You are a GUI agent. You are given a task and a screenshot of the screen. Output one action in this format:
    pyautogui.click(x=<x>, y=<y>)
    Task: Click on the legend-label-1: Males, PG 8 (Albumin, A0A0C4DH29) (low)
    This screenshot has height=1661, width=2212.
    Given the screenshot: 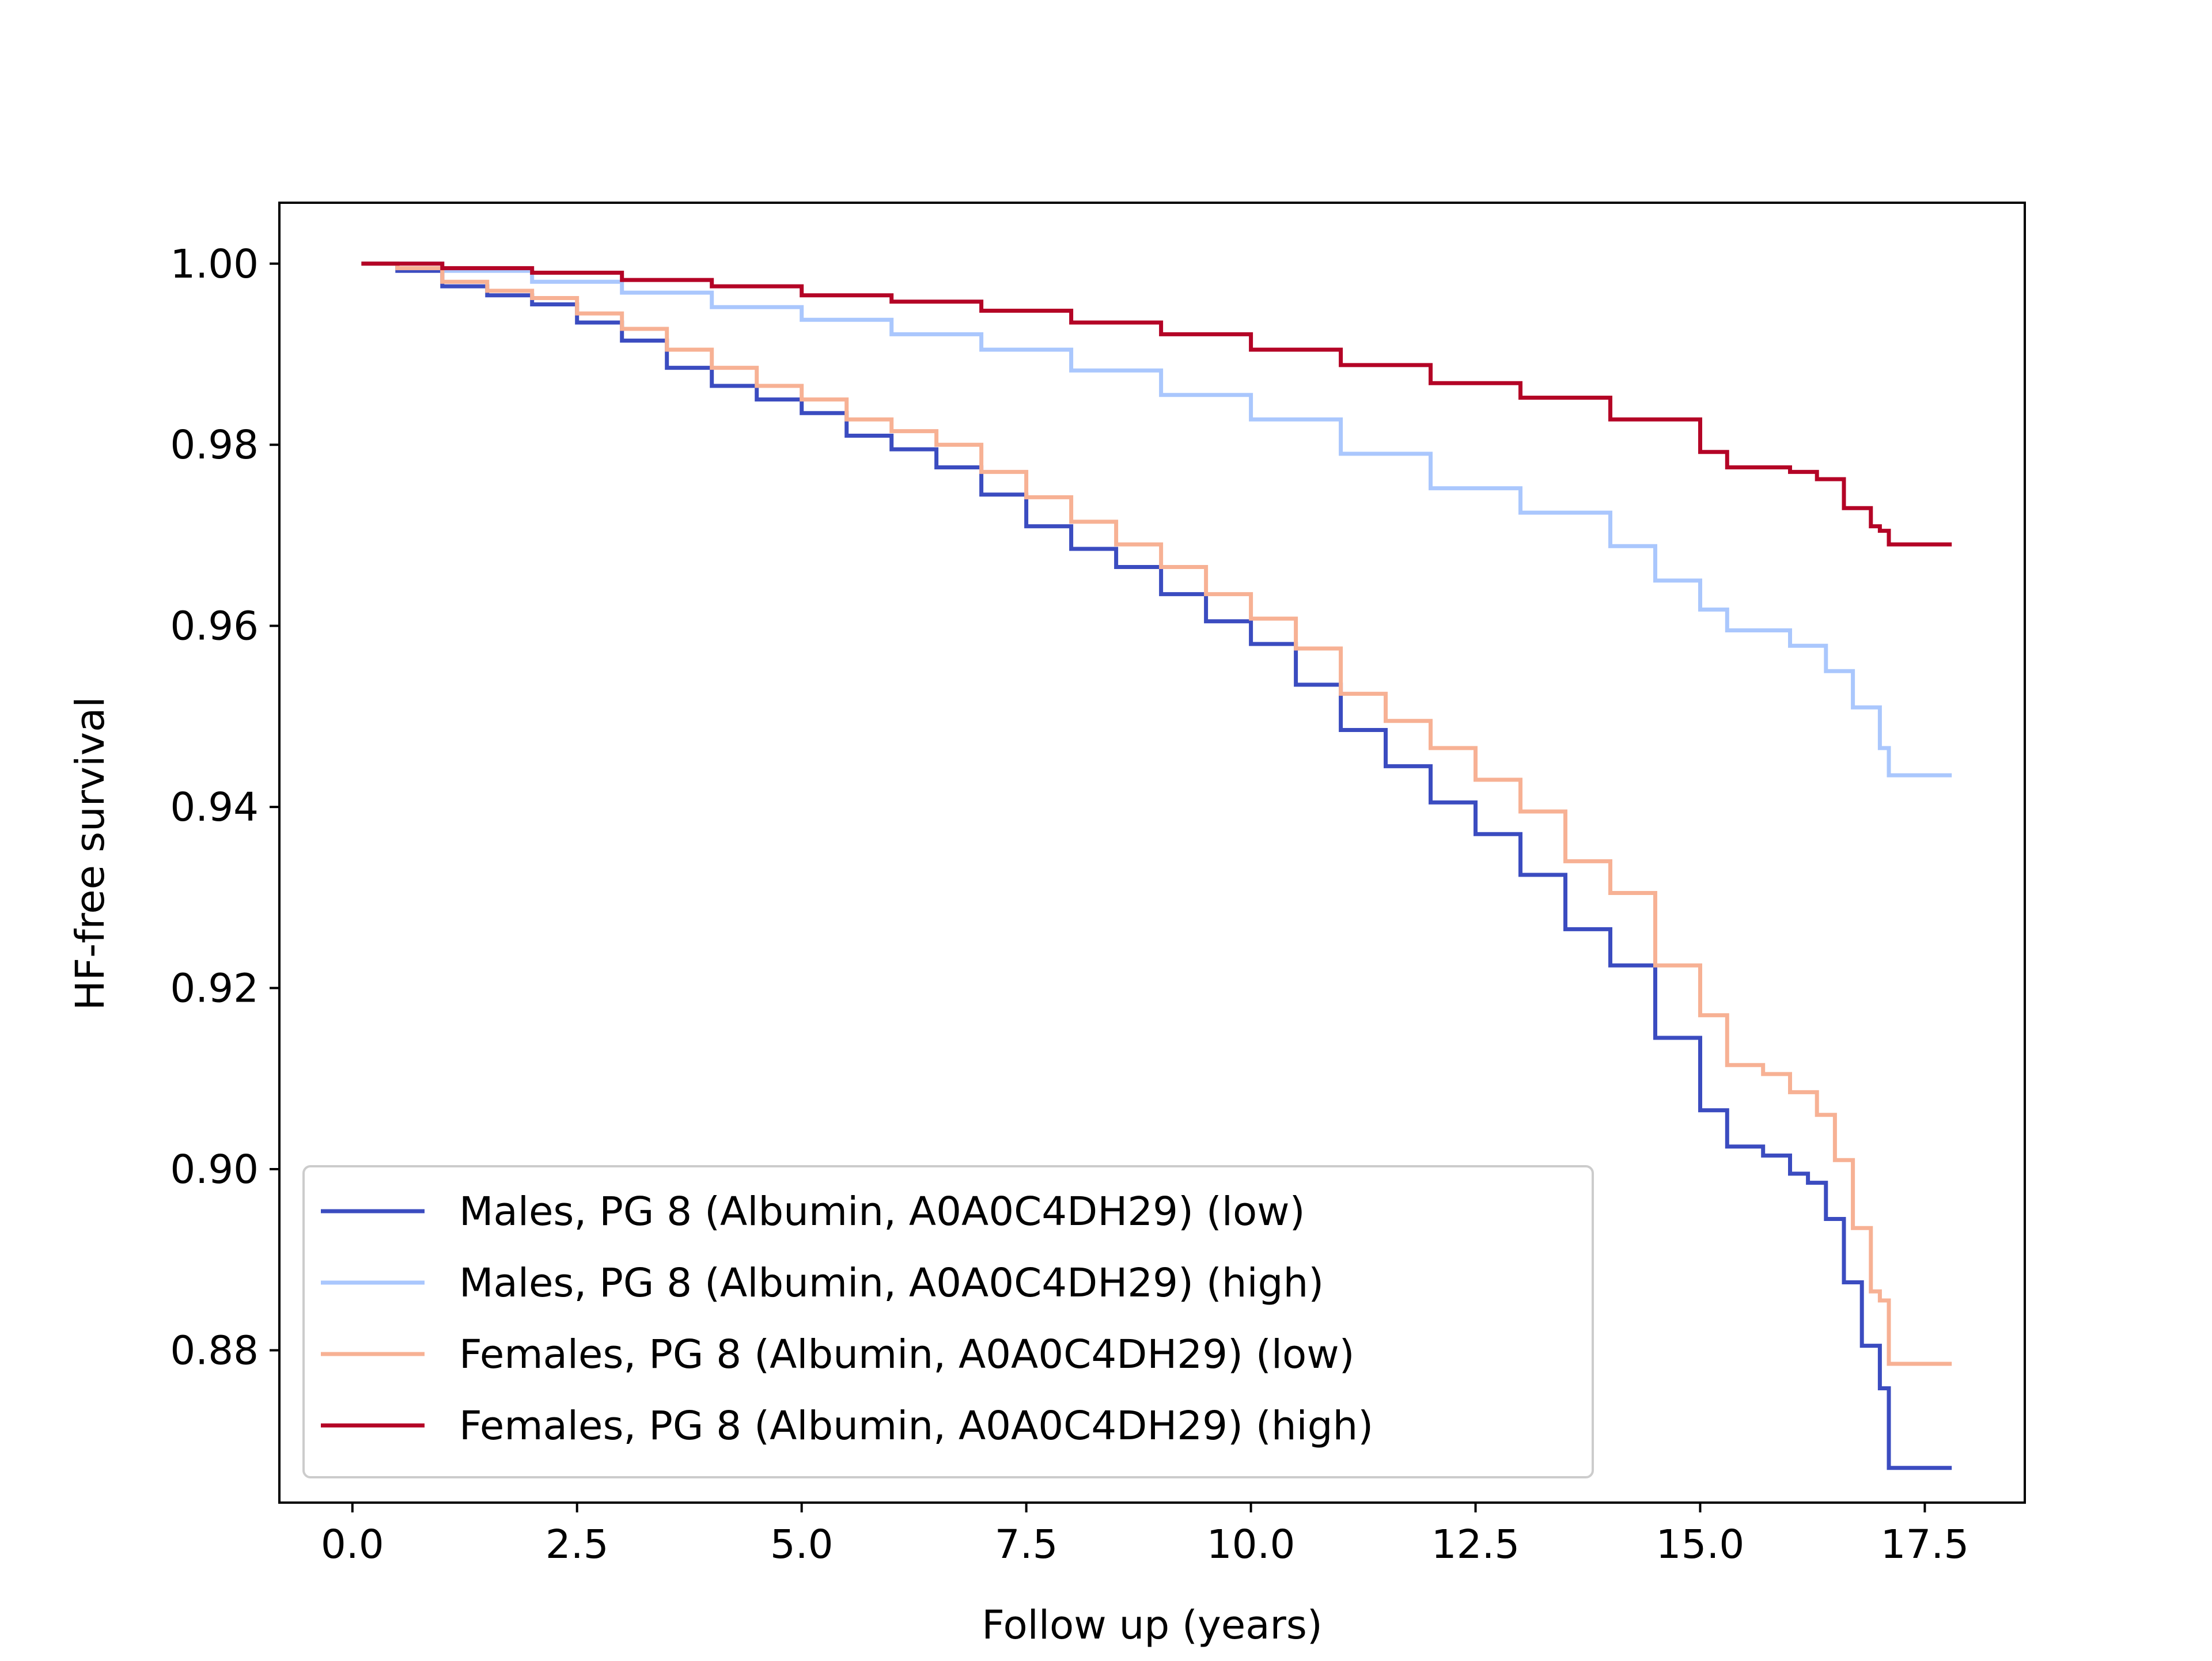 What is the action you would take?
    pyautogui.click(x=882, y=1212)
    